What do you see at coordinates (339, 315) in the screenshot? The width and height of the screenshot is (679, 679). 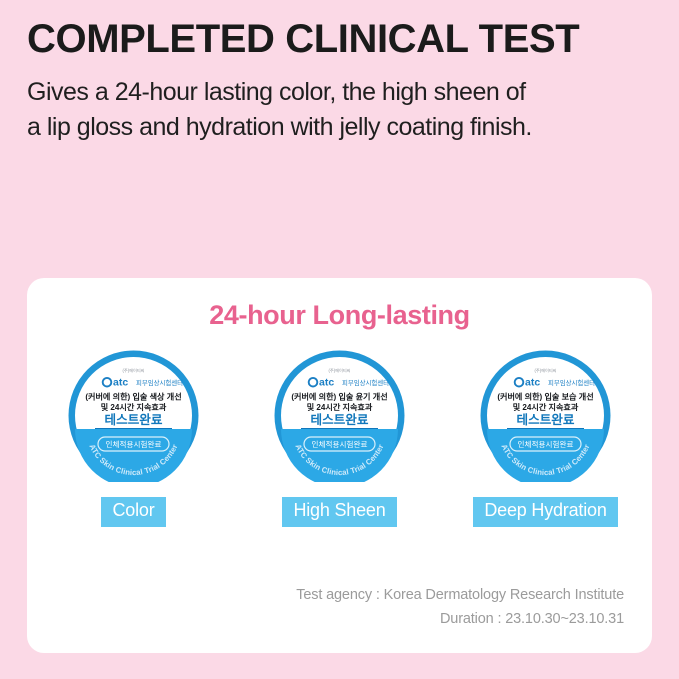 I see `card-title: 24-hour Long-lasting` at bounding box center [339, 315].